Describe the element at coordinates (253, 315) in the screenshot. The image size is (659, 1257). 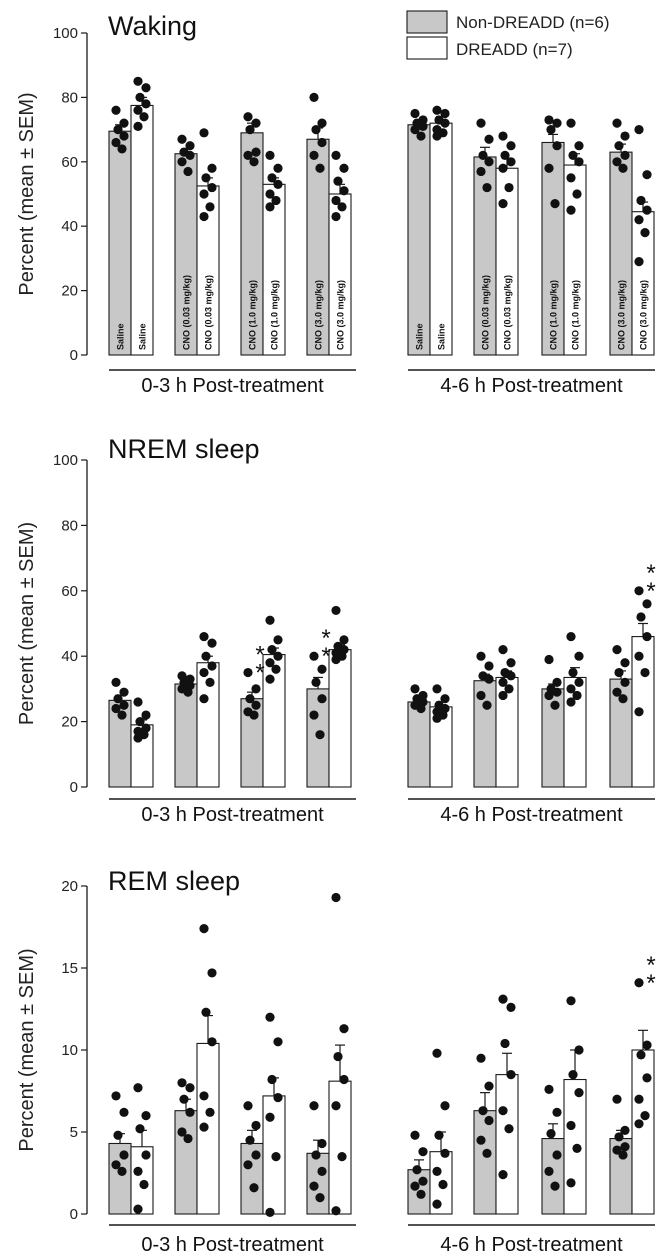
I see `bar-treatment-label: CNO (1.0 mg/kg)` at that location.